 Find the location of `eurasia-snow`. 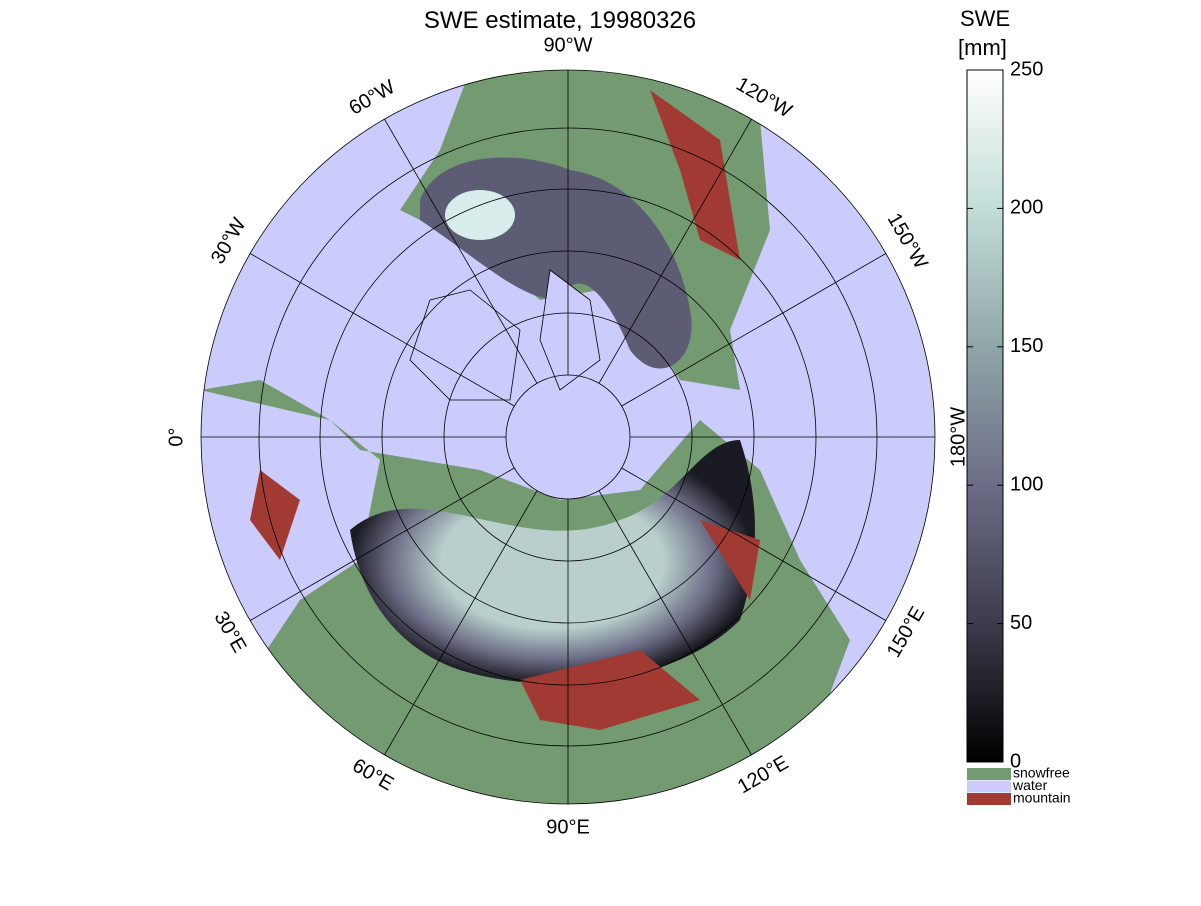

eurasia-snow is located at coordinates (552, 562).